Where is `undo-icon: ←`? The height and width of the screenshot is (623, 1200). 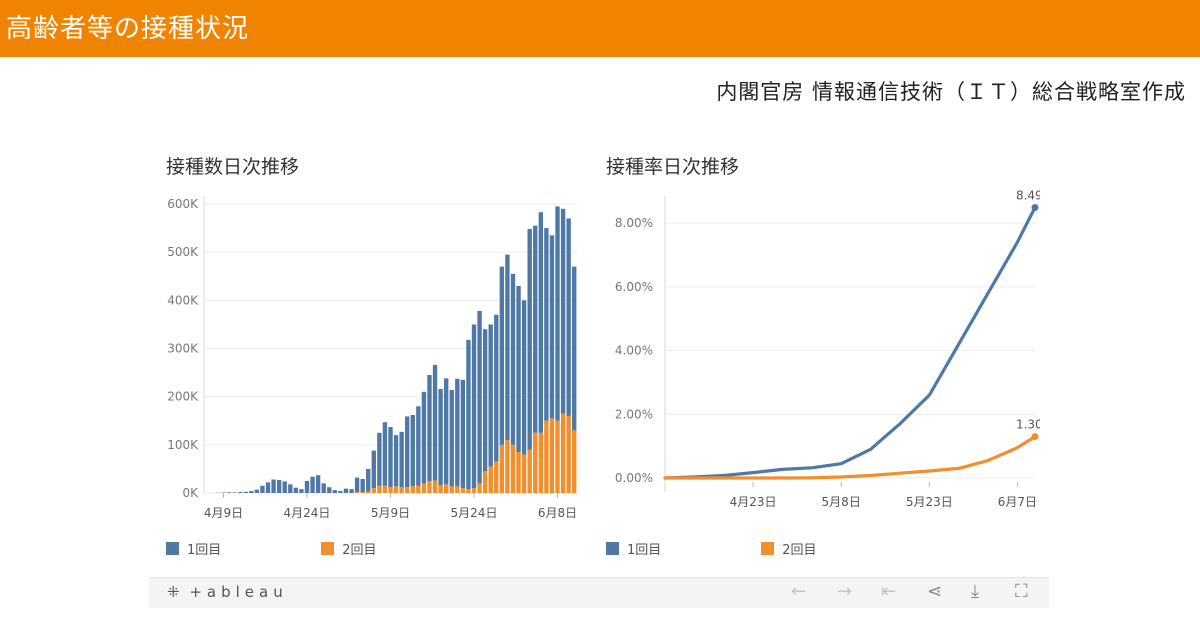
undo-icon: ← is located at coordinates (799, 591).